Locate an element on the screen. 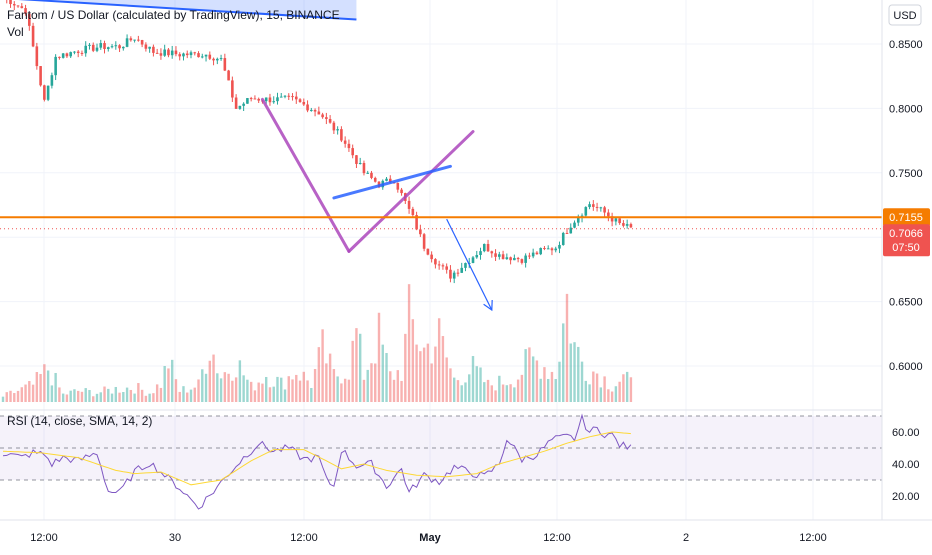 The width and height of the screenshot is (932, 555). volume-legend: Vol is located at coordinates (15, 32).